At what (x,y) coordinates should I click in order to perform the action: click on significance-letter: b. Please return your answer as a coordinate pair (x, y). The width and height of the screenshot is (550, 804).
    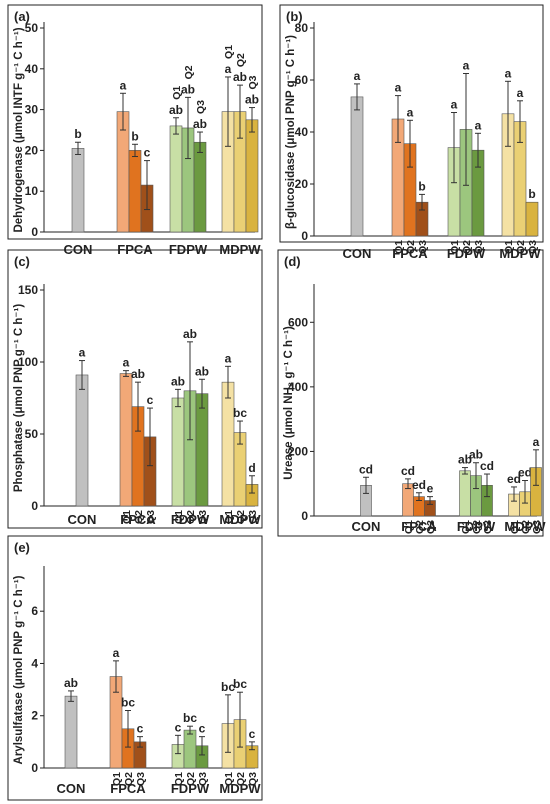
    Looking at the image, I should click on (421, 186).